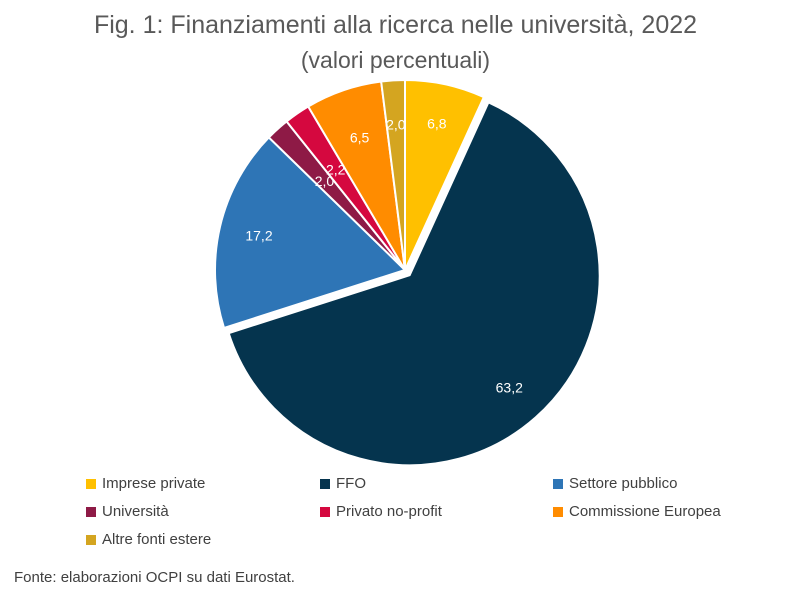  I want to click on legend-label: Settore pubblico, so click(623, 483).